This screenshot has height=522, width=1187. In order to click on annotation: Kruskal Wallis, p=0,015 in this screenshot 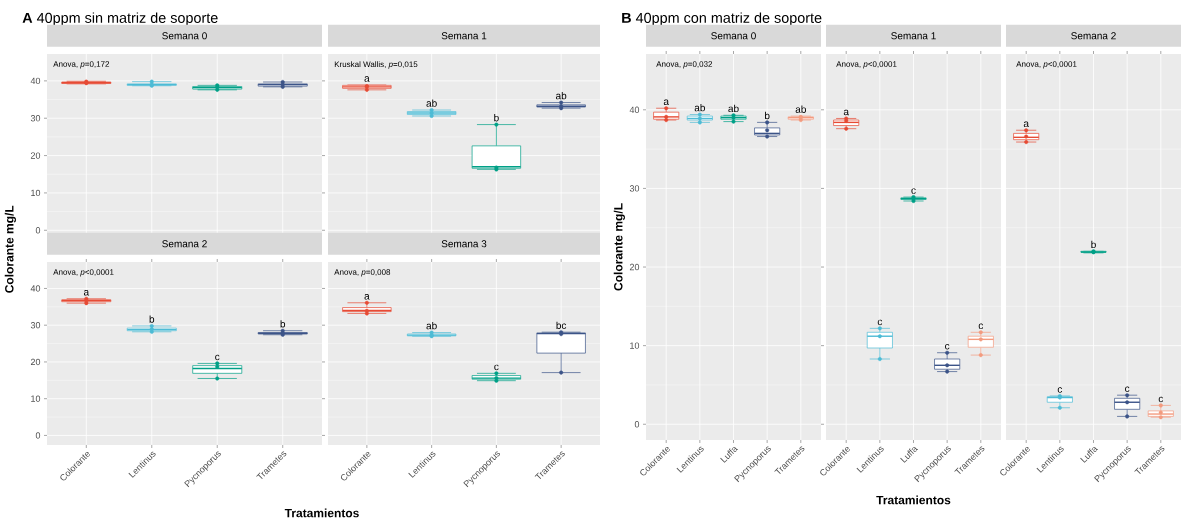, I will do `click(376, 65)`.